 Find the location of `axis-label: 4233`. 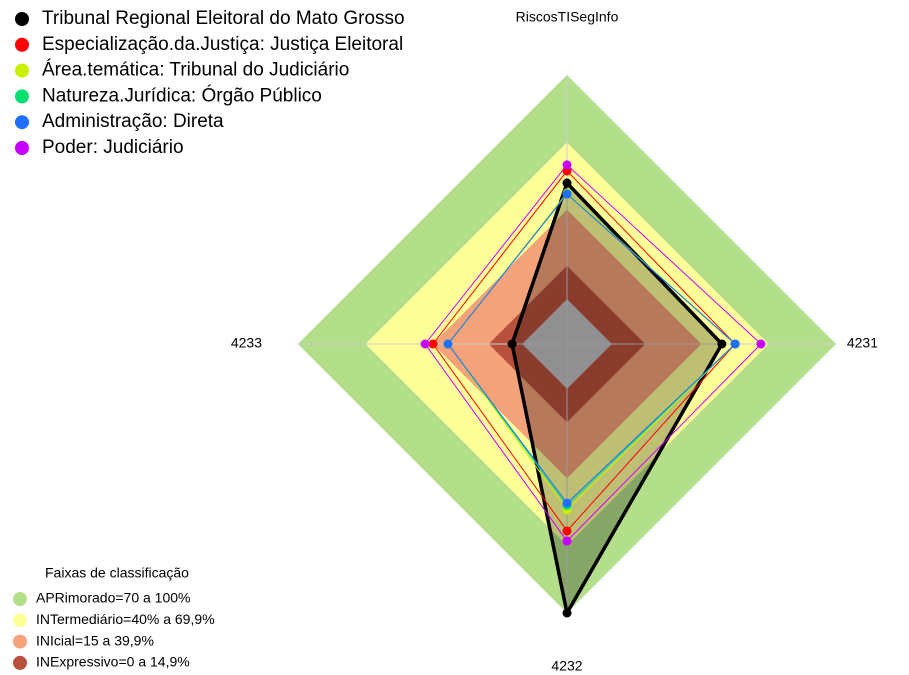

axis-label: 4233 is located at coordinates (246, 343).